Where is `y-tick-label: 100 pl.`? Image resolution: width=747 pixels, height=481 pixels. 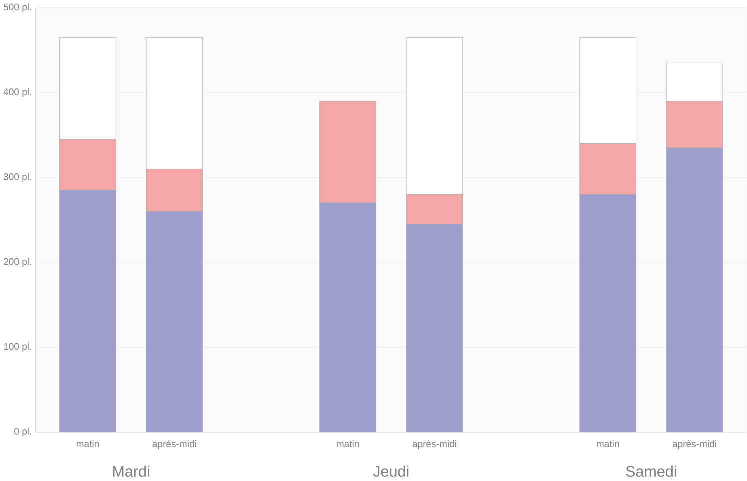 y-tick-label: 100 pl. is located at coordinates (18, 347).